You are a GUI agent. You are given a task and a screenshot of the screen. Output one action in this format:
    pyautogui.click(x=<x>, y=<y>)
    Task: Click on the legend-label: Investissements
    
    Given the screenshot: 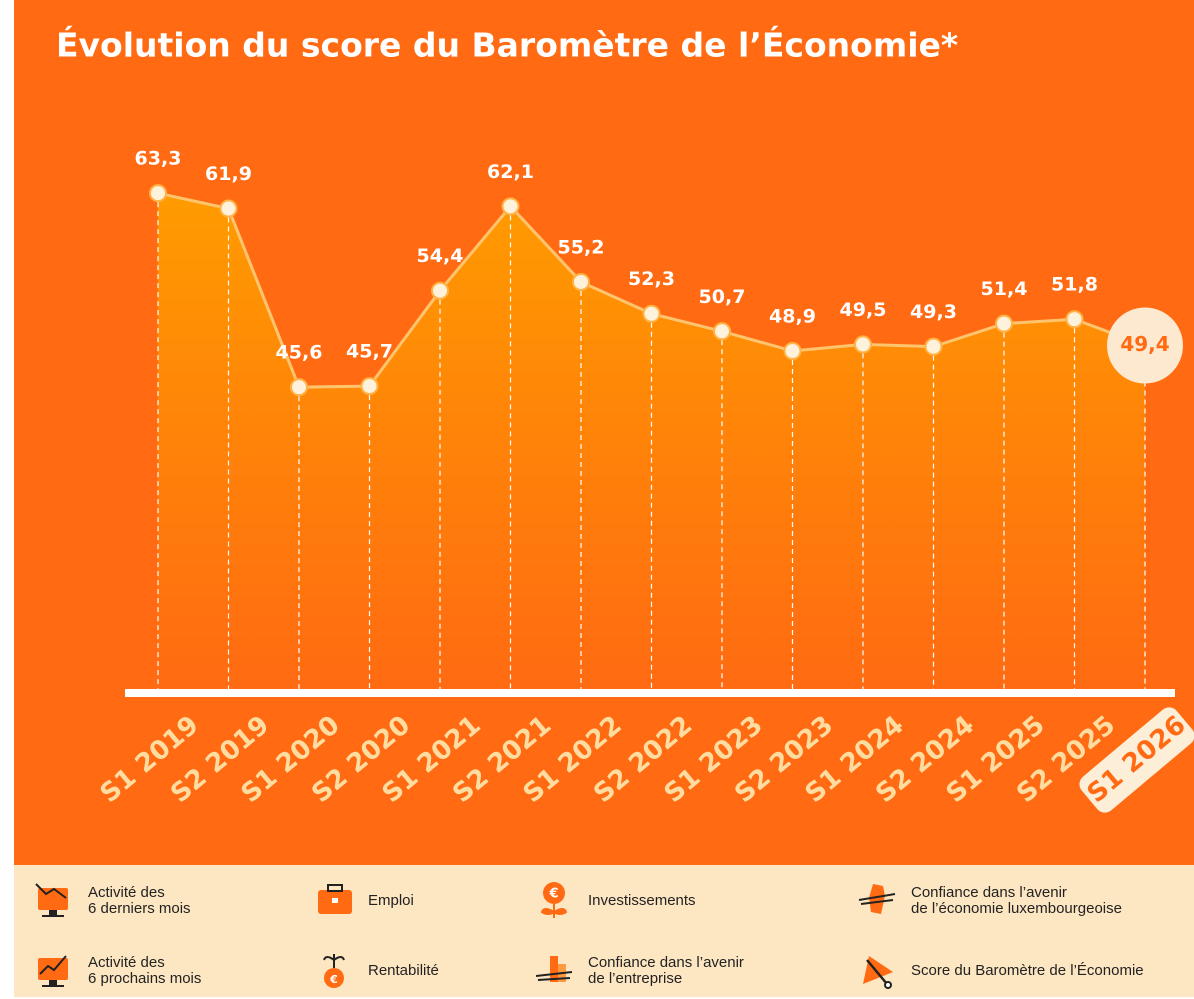 What is the action you would take?
    pyautogui.click(x=642, y=900)
    